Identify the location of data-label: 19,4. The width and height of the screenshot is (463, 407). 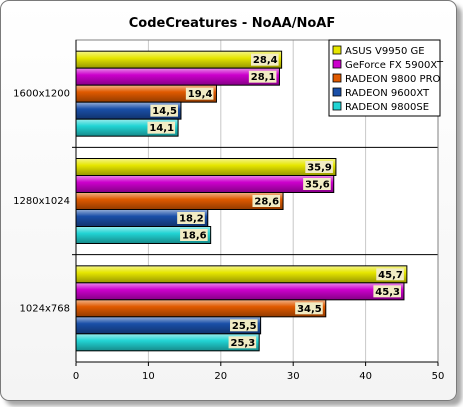
(200, 94).